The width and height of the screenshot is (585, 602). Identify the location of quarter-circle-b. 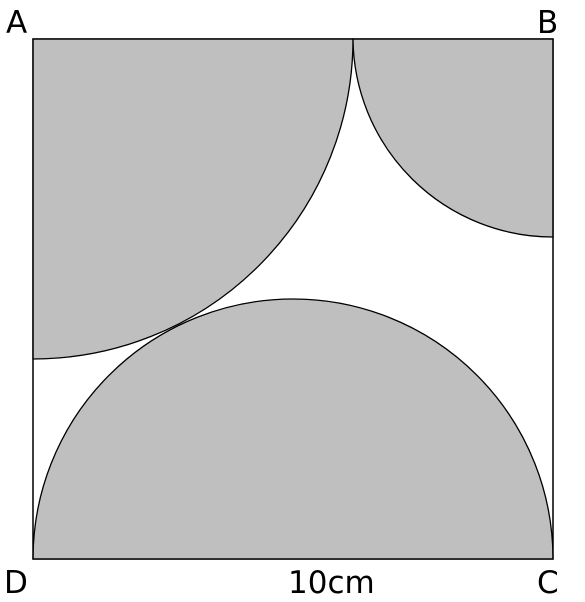
(453, 138).